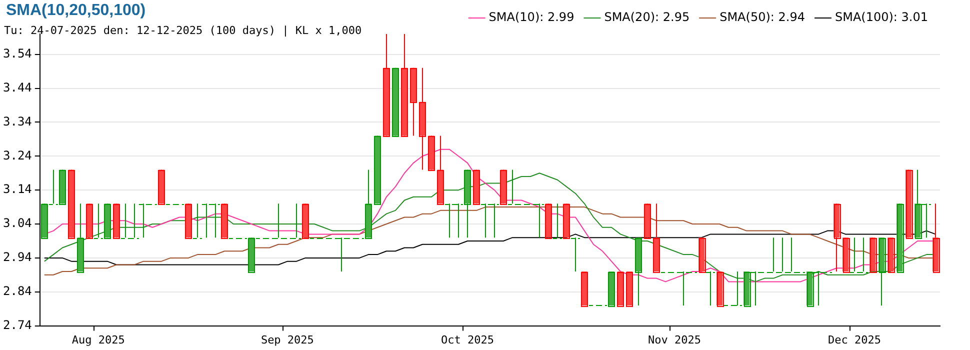 The height and width of the screenshot is (350, 970). I want to click on legend-label: SMA(50): 2.94, so click(762, 17).